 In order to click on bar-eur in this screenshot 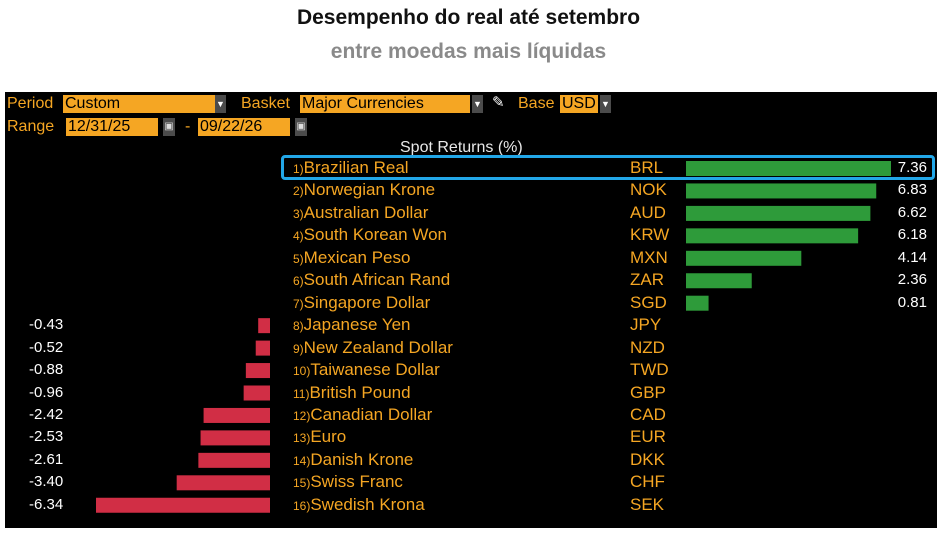, I will do `click(235, 438)`.